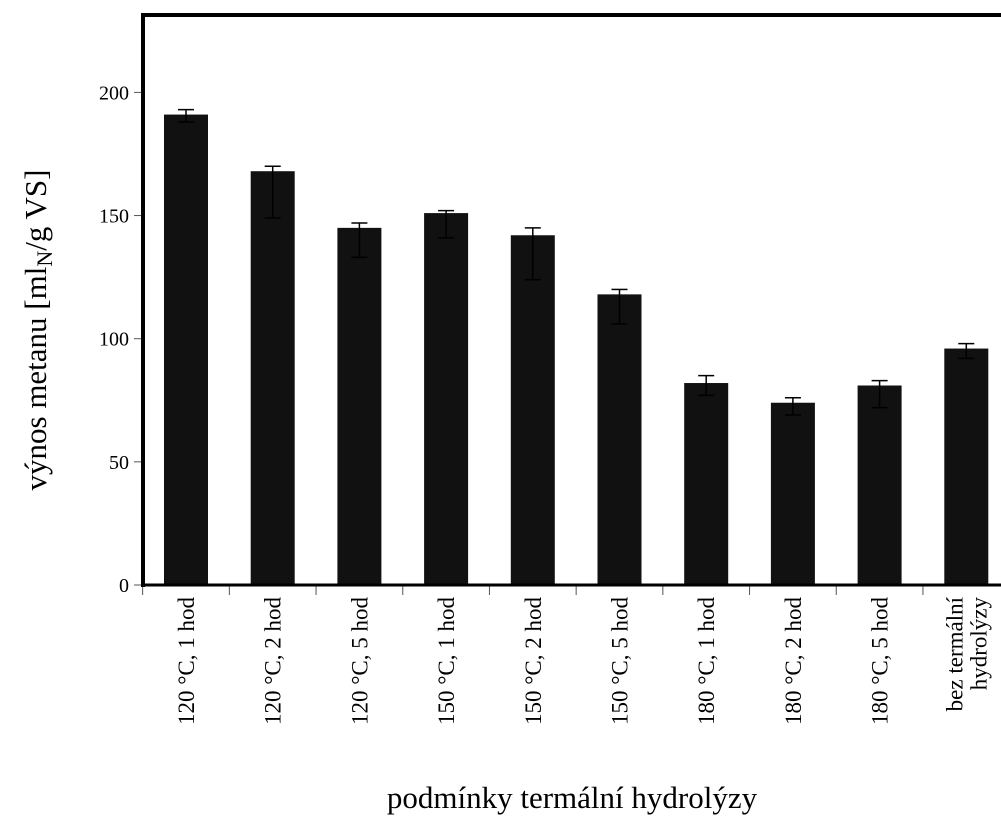 The image size is (1001, 821). I want to click on y-axis-title-subscript: N, so click(44, 259).